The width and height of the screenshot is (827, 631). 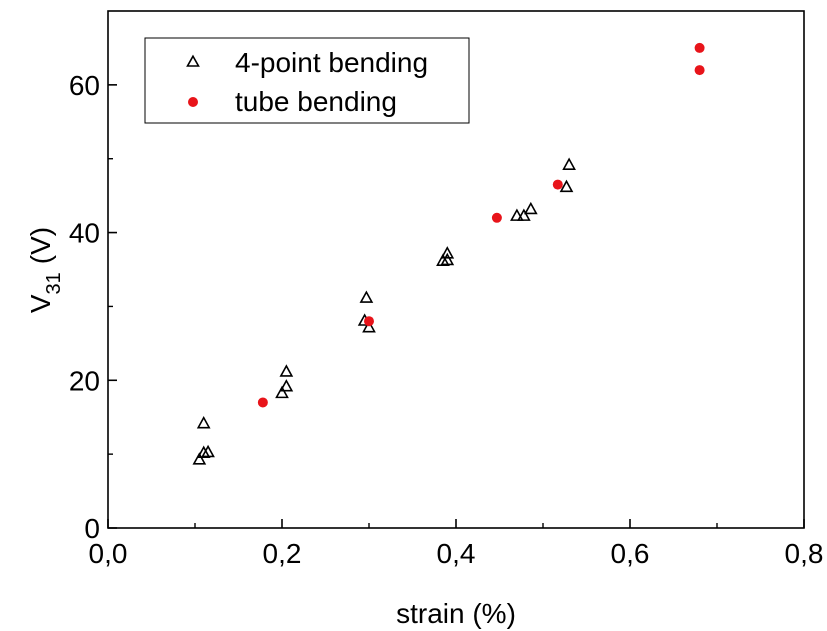 I want to click on x-tick-label: 0,4, so click(x=456, y=553).